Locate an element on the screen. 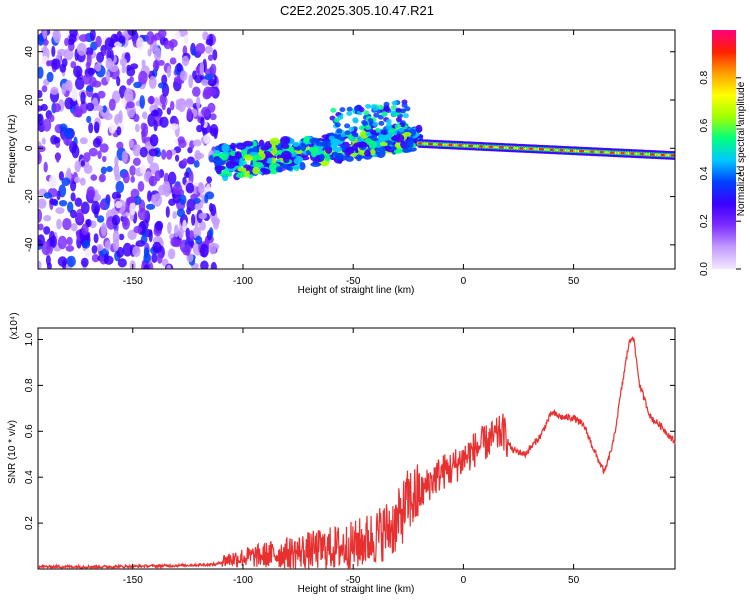 This screenshot has height=600, width=750. y-tick-label: -40 is located at coordinates (29, 244).